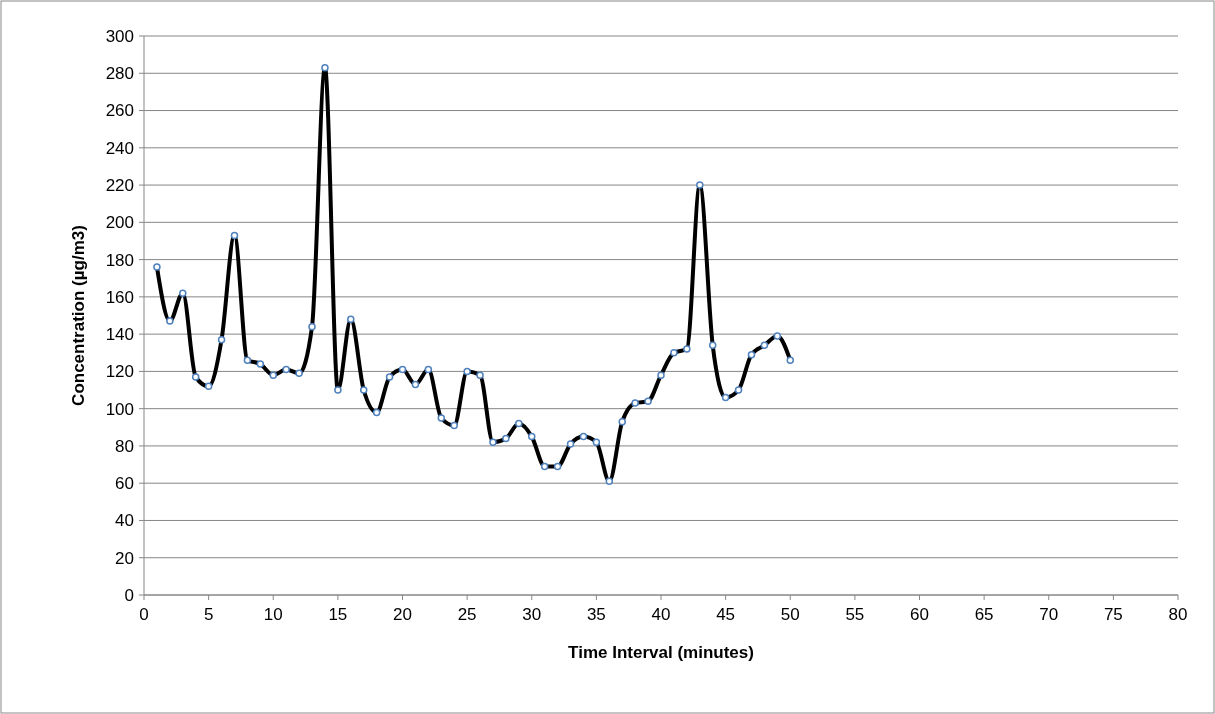 The image size is (1215, 714). I want to click on x-tick-label: 45, so click(726, 614).